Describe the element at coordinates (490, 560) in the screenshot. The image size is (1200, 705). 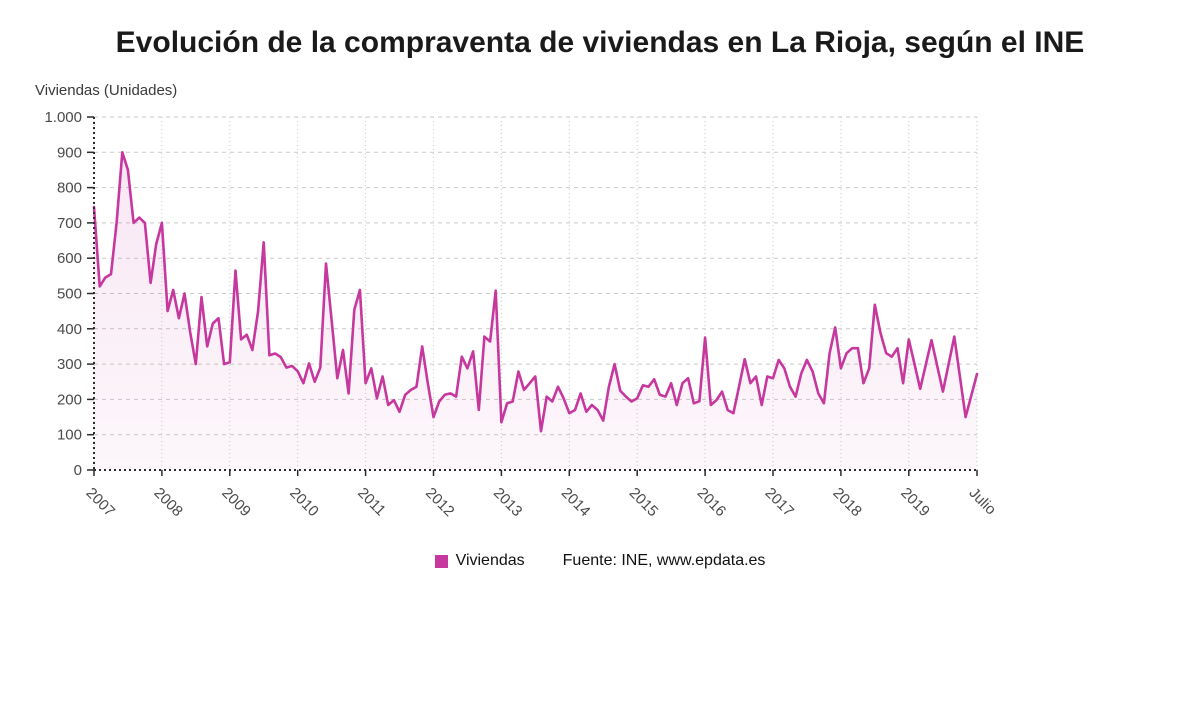
I see `legend-series-label: Viviendas` at that location.